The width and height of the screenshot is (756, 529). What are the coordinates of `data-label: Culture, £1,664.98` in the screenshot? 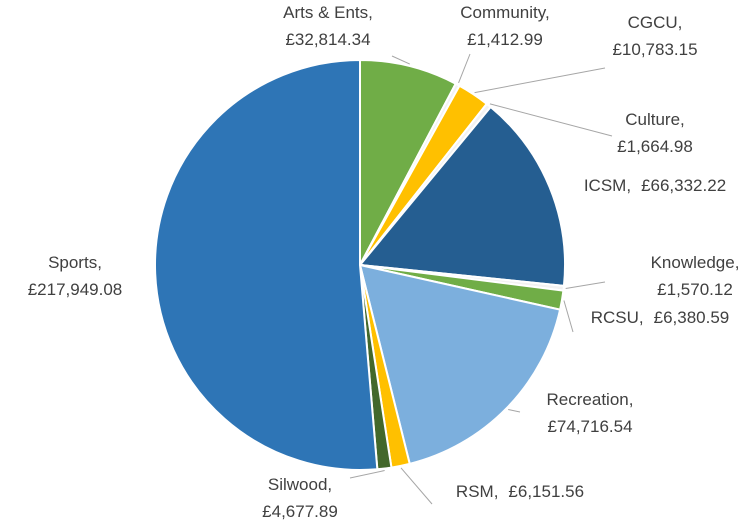 It's located at (655, 133).